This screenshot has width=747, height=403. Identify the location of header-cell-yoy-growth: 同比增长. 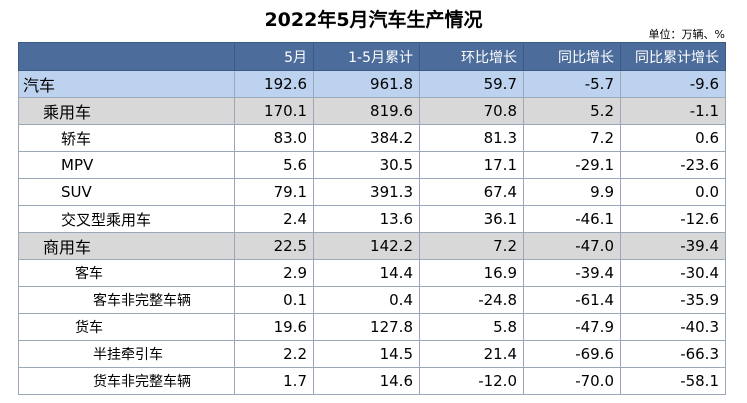
(572, 56).